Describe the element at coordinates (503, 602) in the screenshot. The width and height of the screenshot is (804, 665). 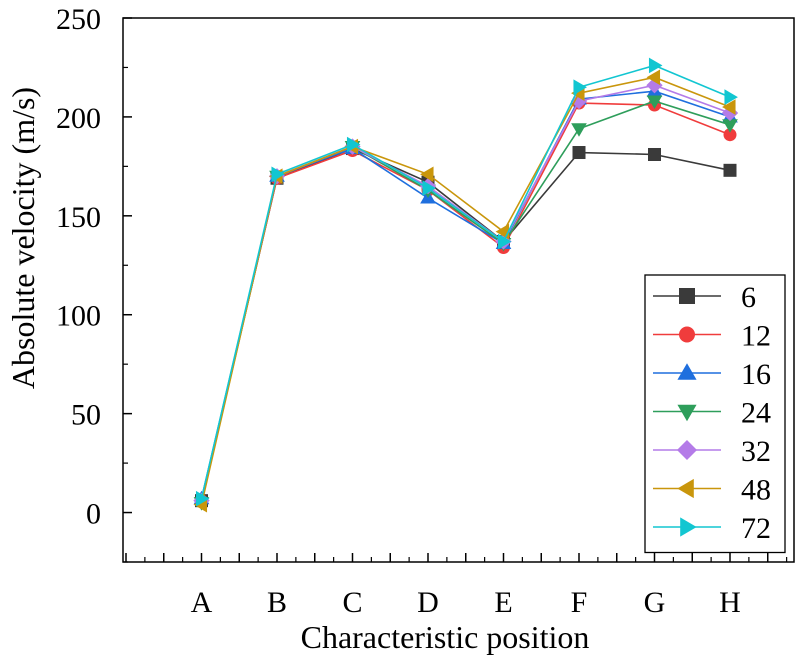
I see `x-tick-label: E` at that location.